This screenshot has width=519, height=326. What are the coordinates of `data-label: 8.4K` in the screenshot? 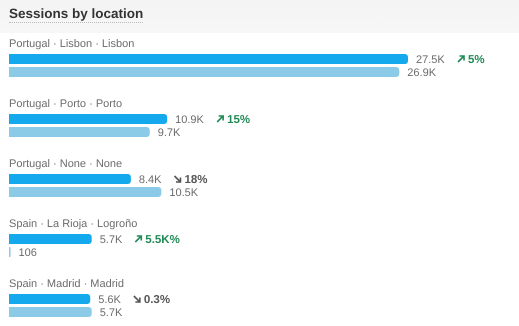 It's located at (150, 180).